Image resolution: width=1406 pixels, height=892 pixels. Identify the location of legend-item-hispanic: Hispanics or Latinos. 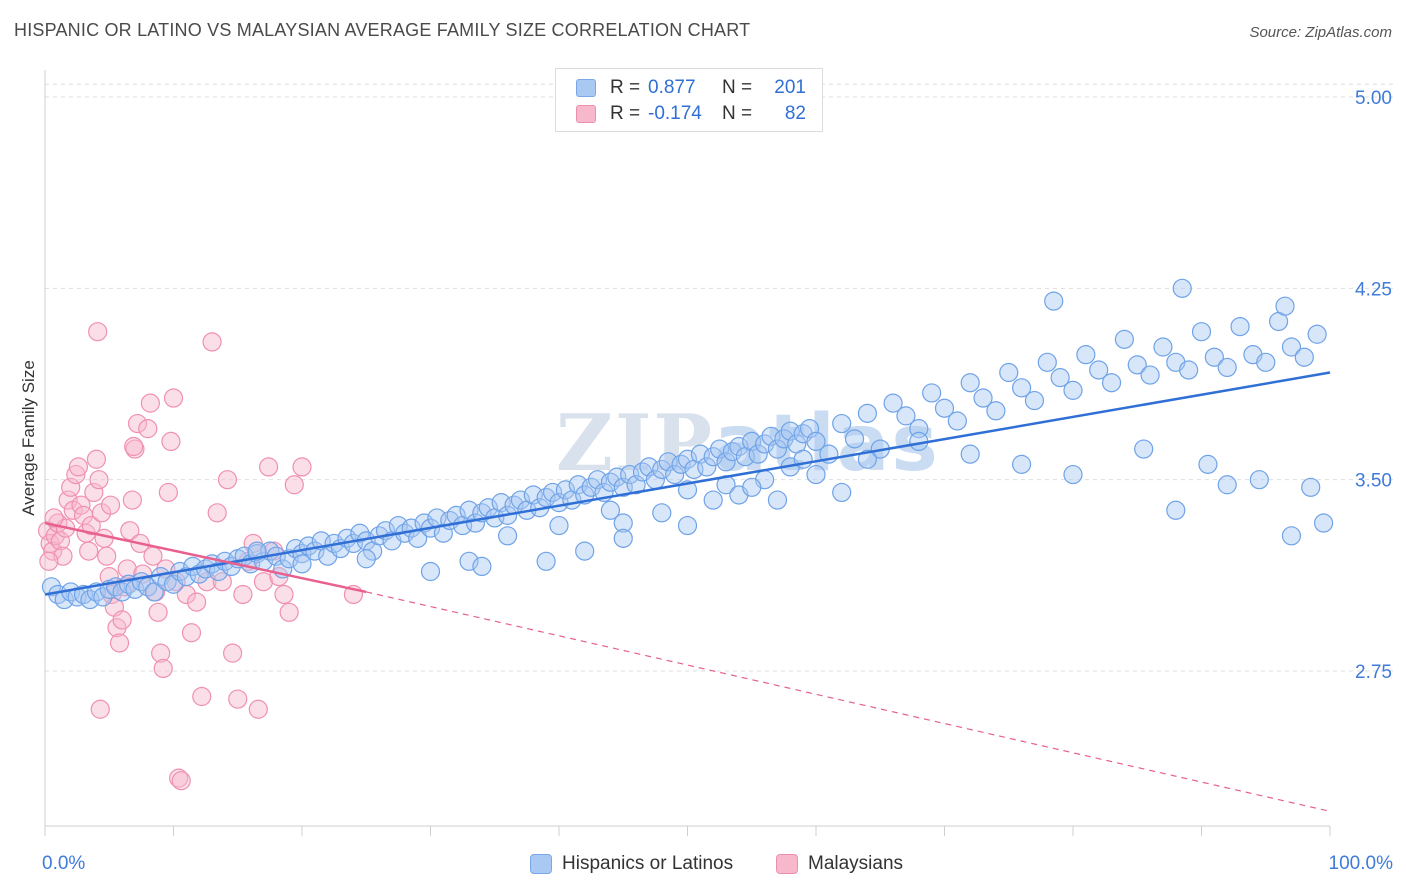
(631, 864).